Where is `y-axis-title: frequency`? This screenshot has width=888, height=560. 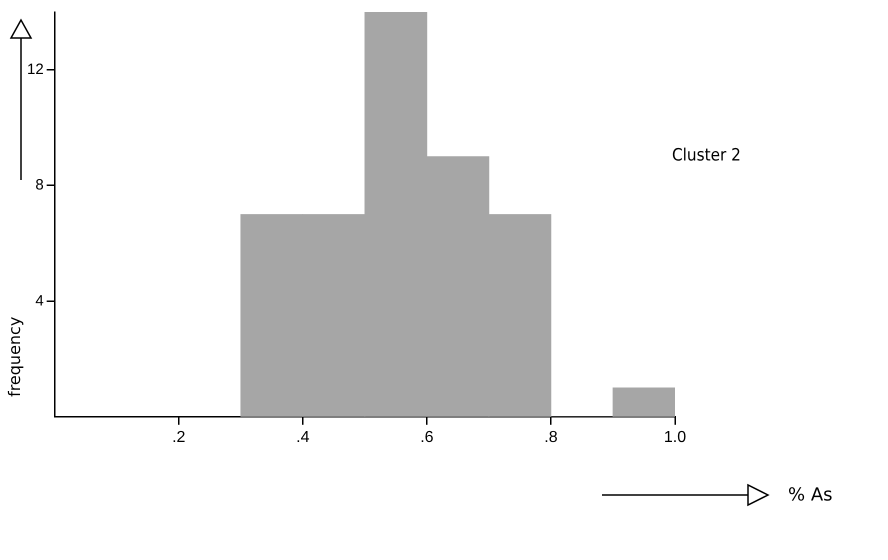 y-axis-title: frequency is located at coordinates (14, 356).